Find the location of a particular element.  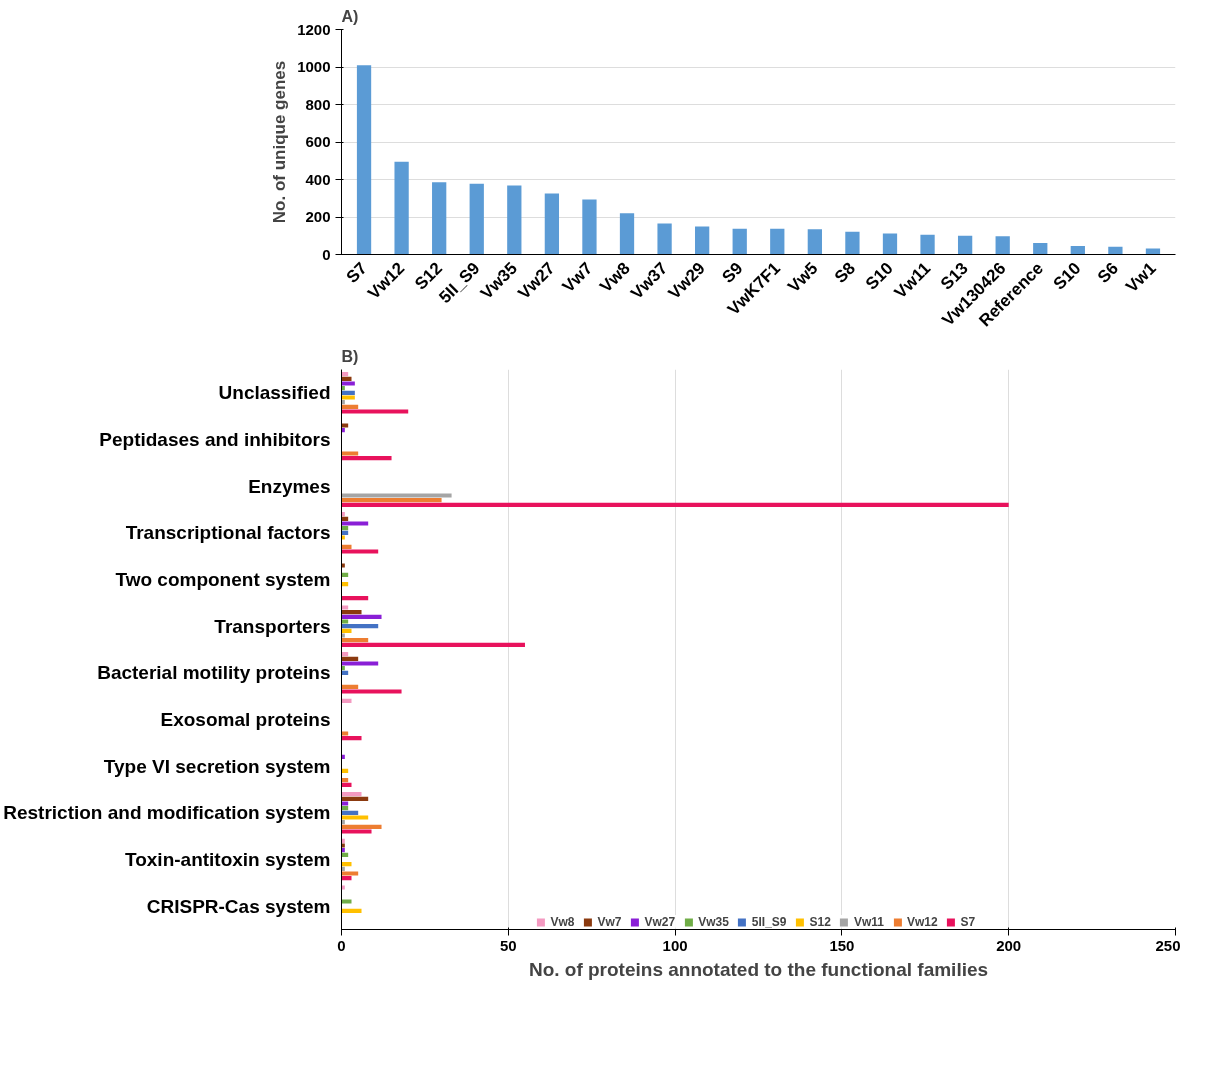

y-tick-label: Toxin-antitoxin system is located at coordinates (227, 859).